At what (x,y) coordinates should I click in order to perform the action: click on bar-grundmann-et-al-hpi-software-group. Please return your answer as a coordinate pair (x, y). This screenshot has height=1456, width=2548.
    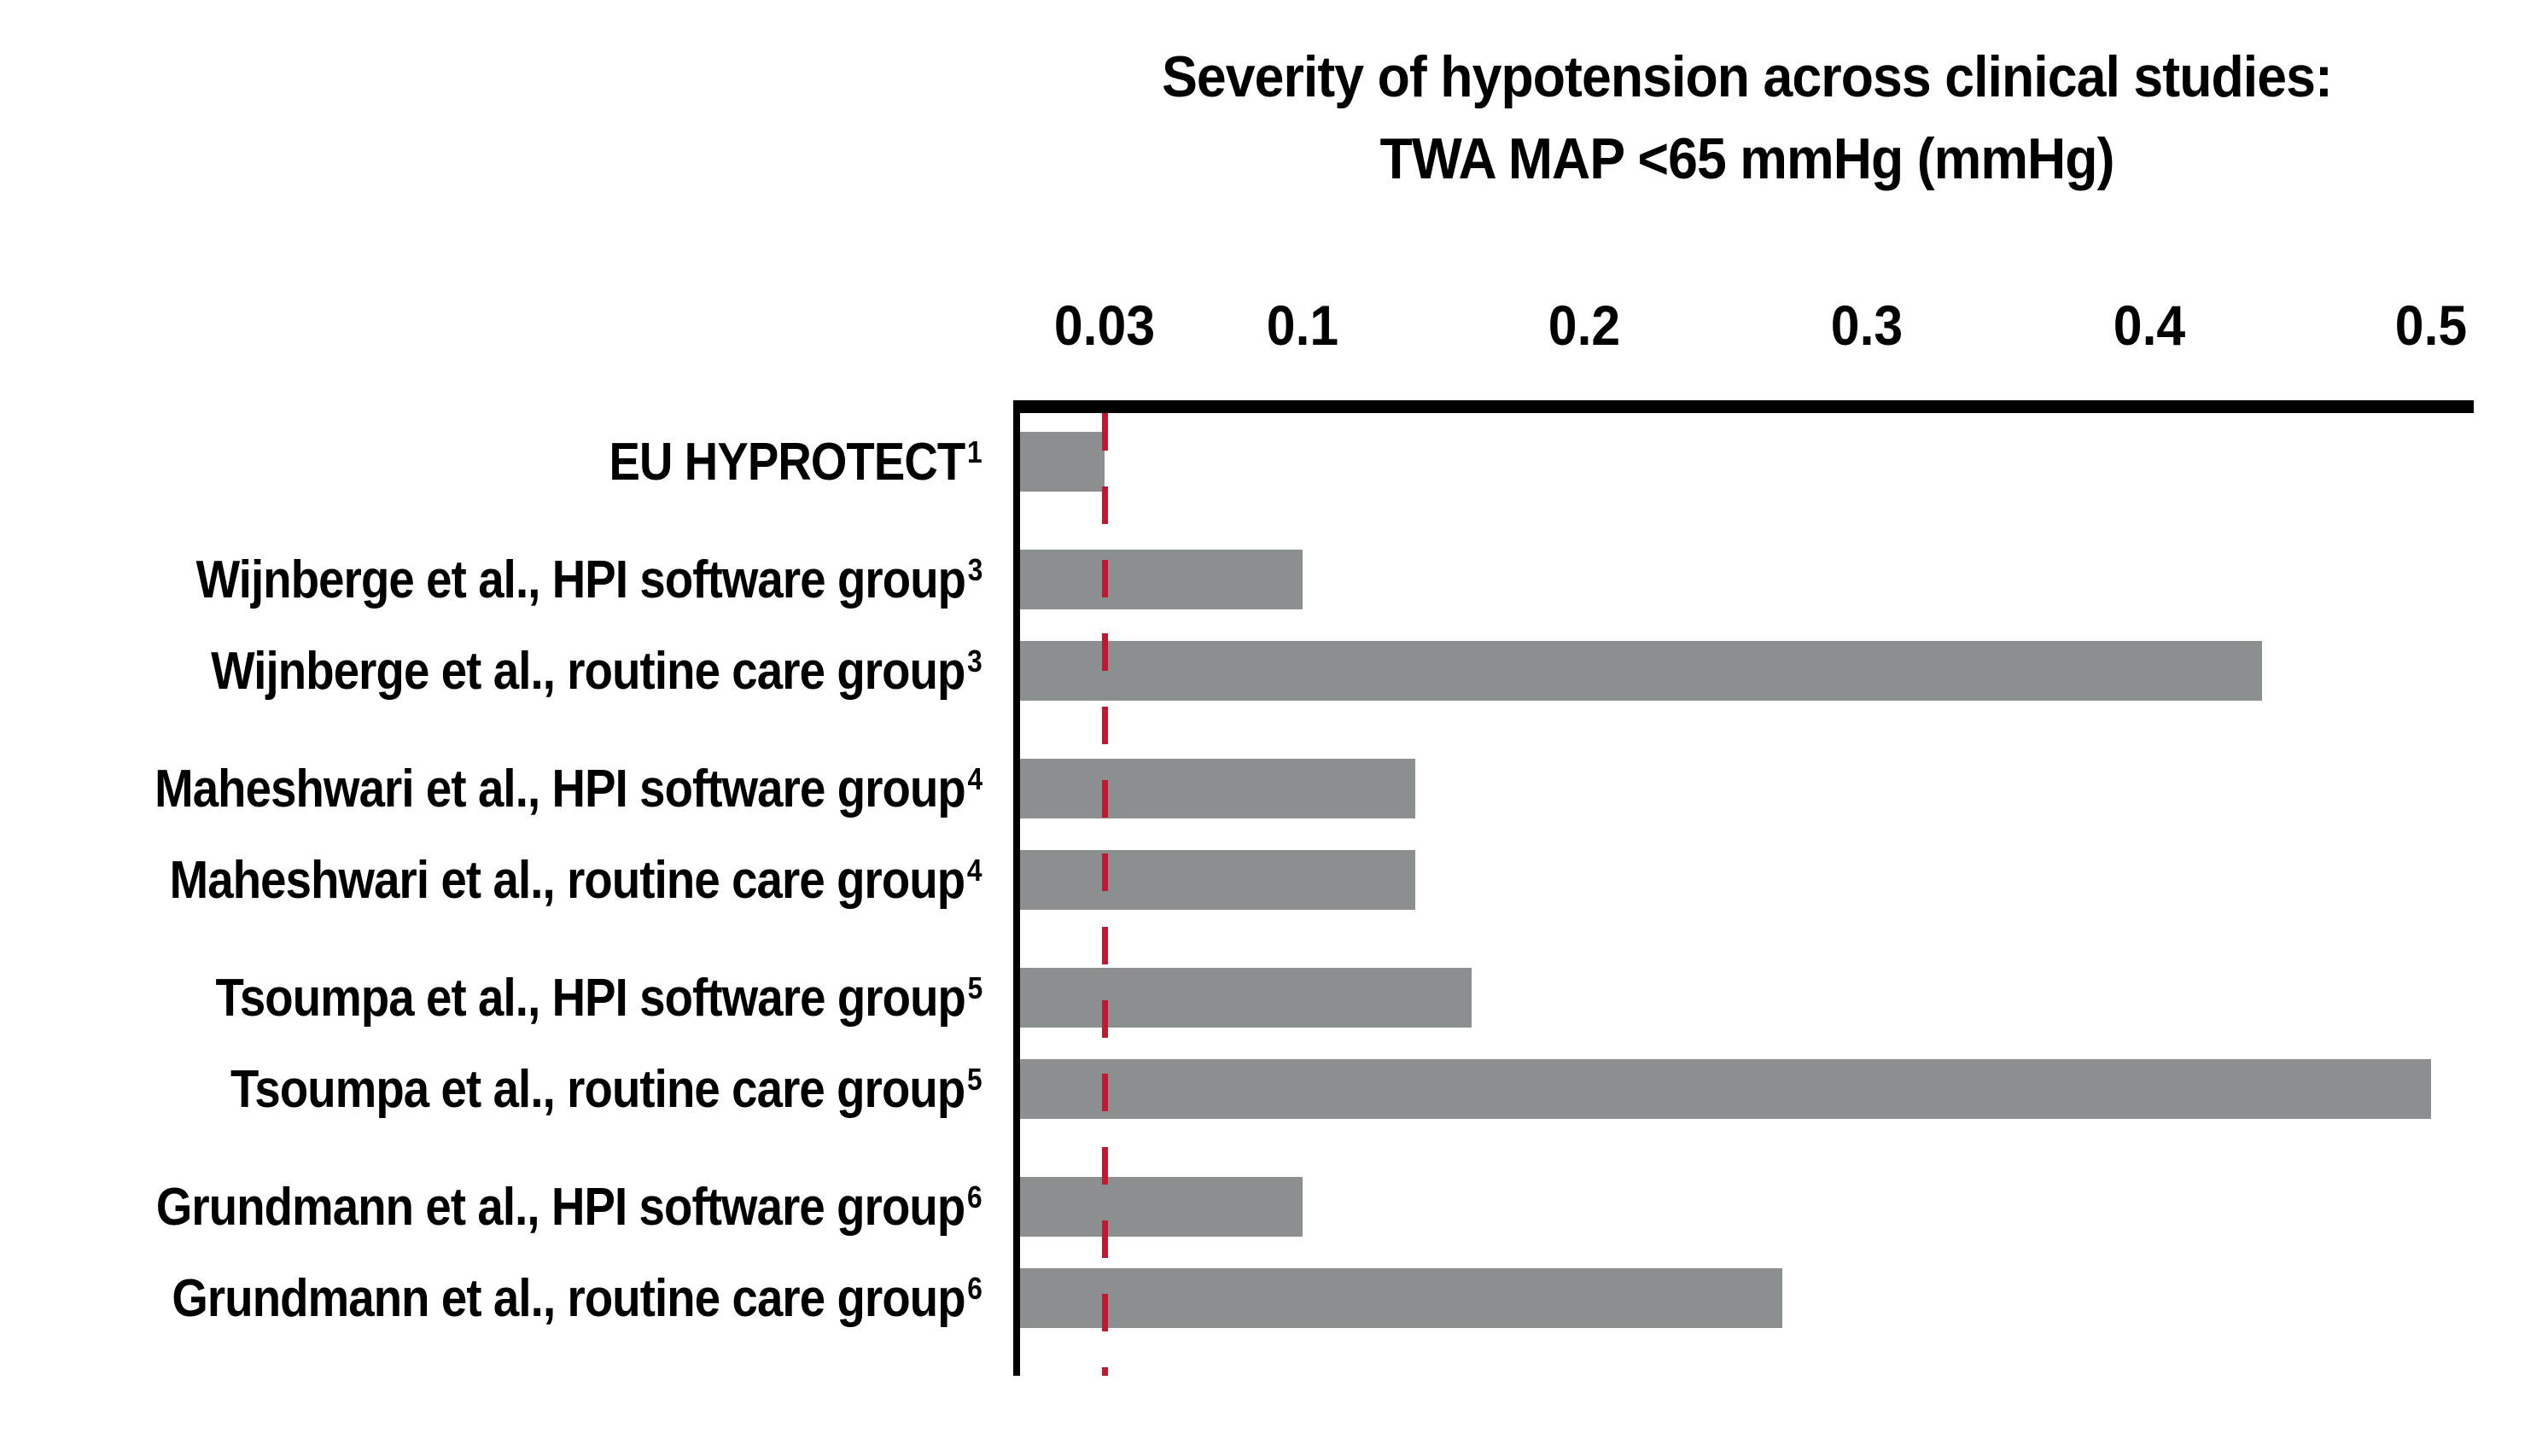
    Looking at the image, I should click on (1161, 1207).